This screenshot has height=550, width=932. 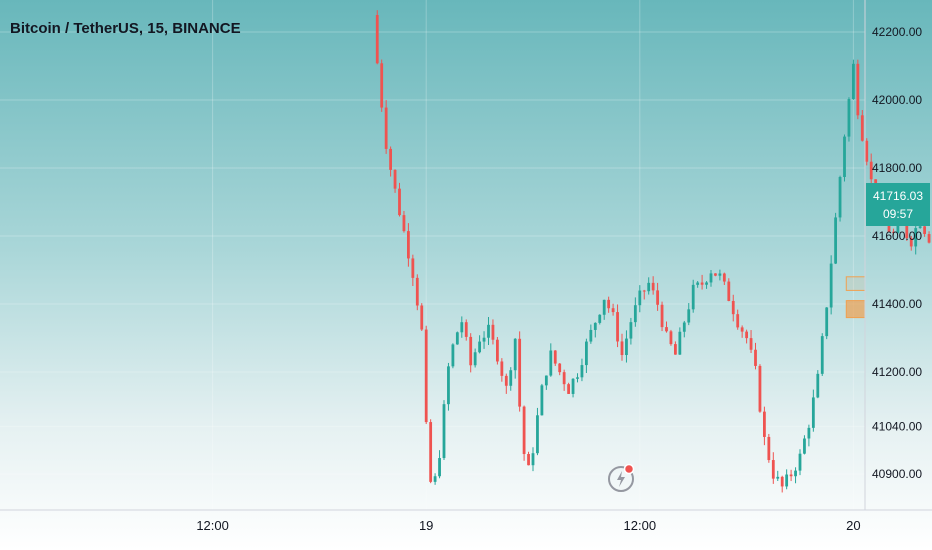 What do you see at coordinates (426, 525) in the screenshot?
I see `x-tick-label: 19` at bounding box center [426, 525].